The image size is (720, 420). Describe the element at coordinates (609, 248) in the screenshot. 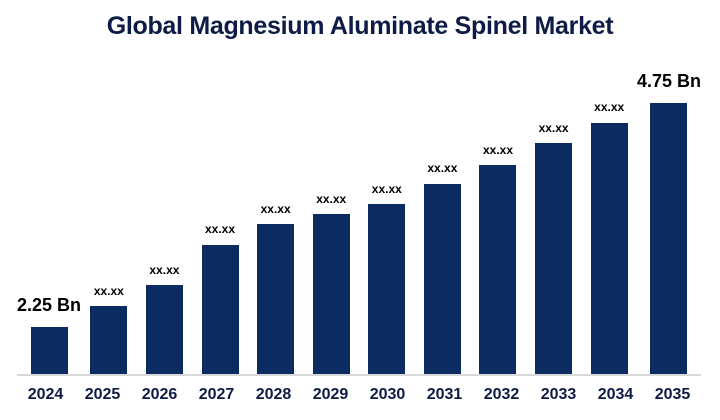

I see `bar-2034` at that location.